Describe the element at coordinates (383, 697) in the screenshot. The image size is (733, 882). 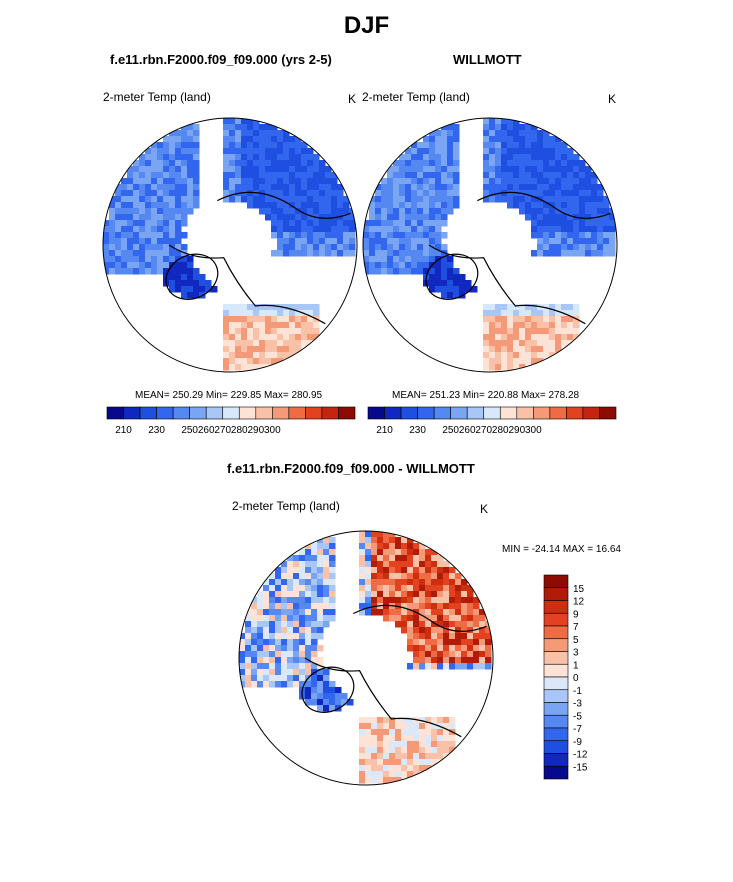
I see `coast-line` at that location.